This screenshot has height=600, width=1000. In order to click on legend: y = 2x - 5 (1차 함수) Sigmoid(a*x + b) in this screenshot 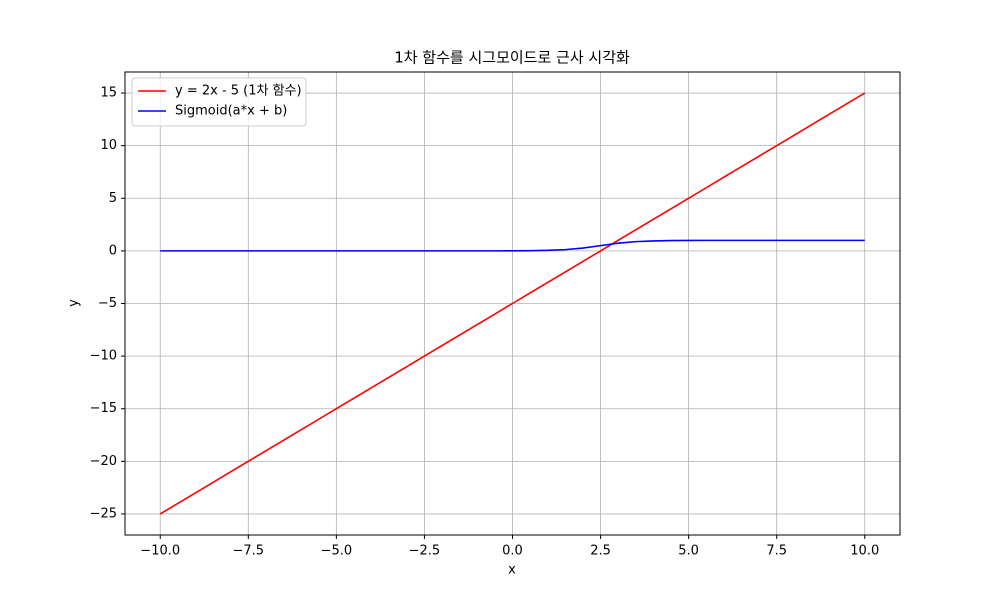, I will do `click(219, 102)`.